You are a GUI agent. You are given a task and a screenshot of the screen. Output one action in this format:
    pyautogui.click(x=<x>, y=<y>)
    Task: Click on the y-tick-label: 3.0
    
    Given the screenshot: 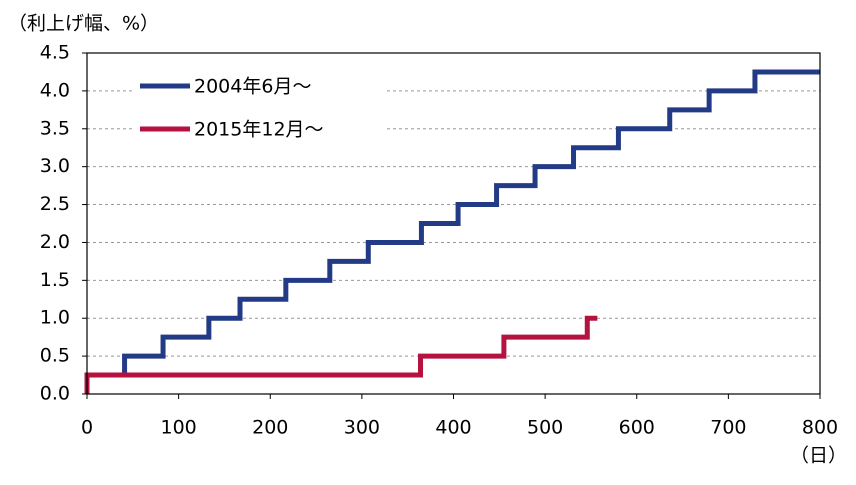 What is the action you would take?
    pyautogui.click(x=55, y=166)
    